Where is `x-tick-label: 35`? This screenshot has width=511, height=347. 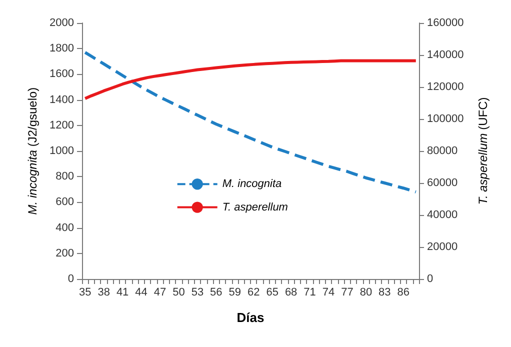
x-tick-label: 35 is located at coordinates (85, 292).